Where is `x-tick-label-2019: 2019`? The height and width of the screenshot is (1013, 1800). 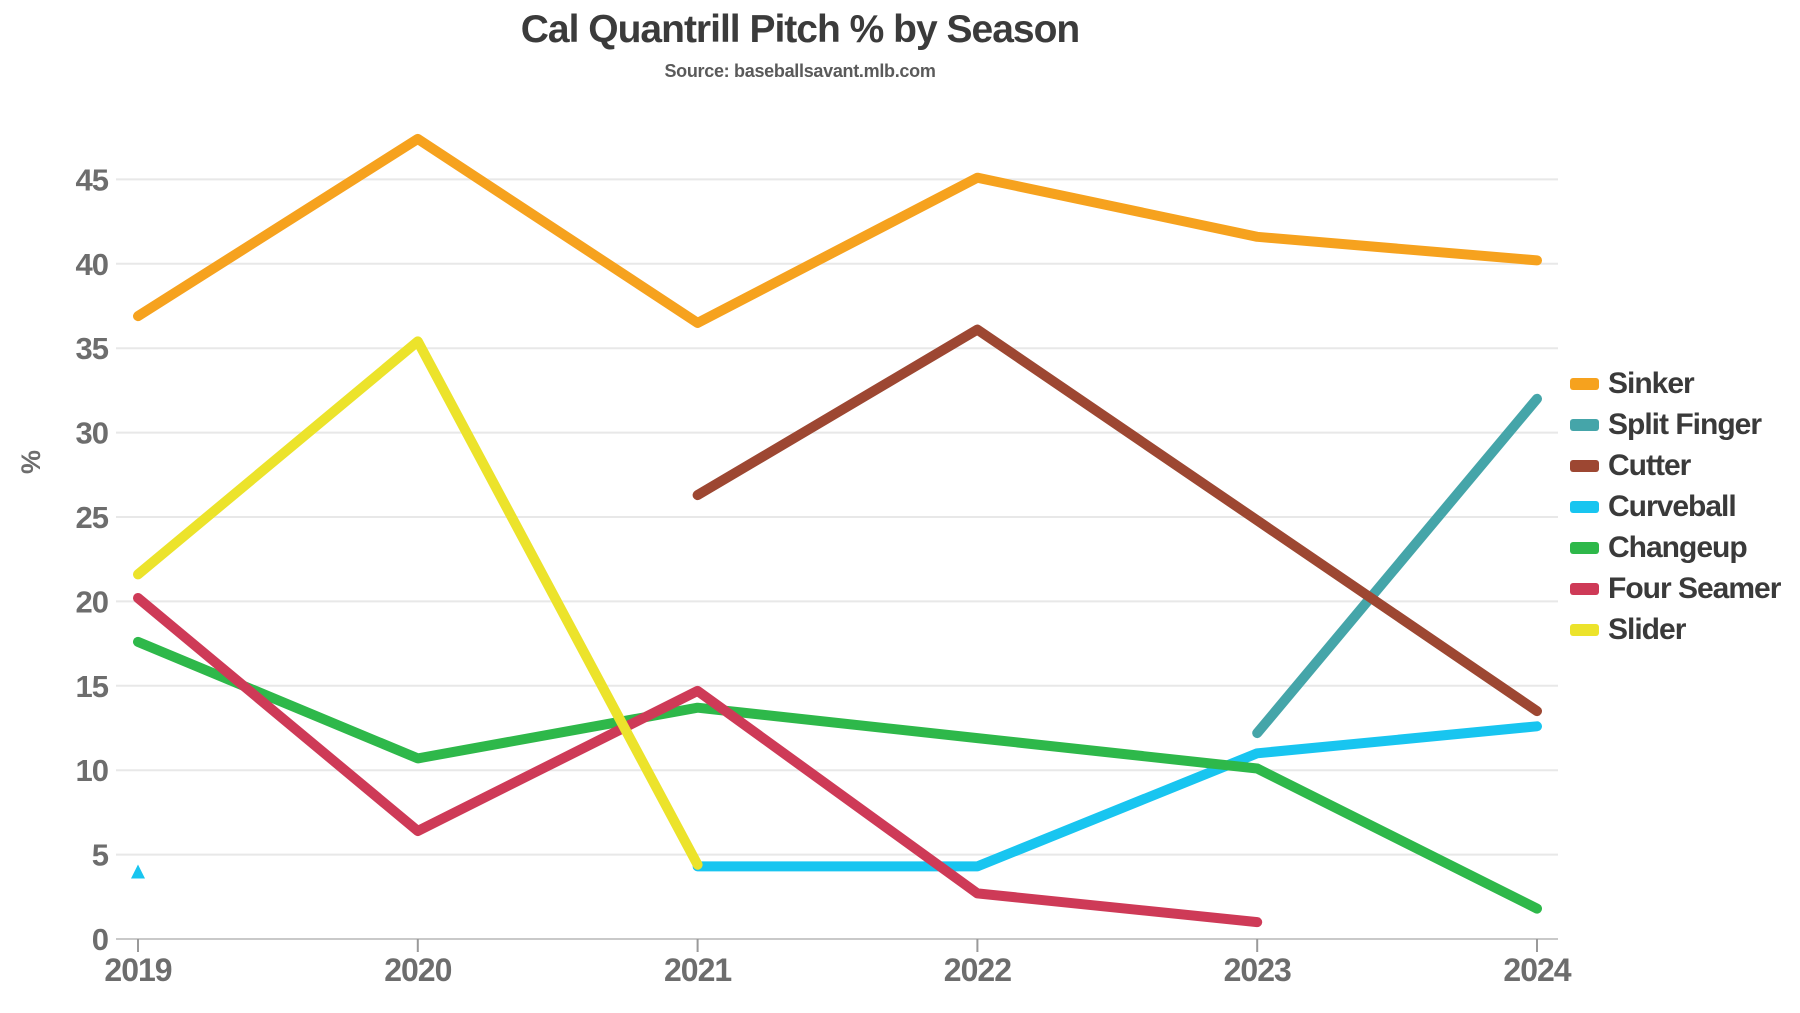 x-tick-label-2019: 2019 is located at coordinates (137, 970).